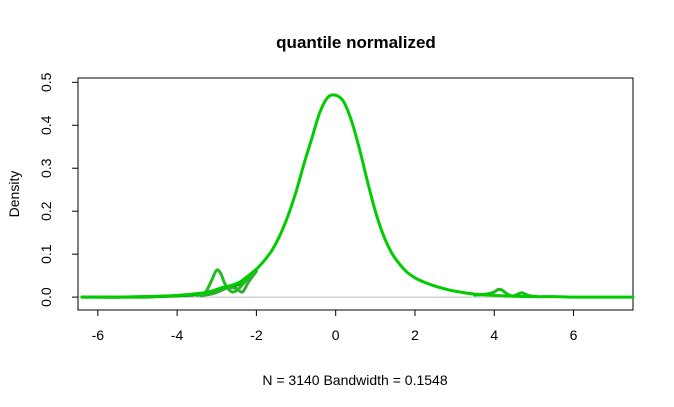 This screenshot has height=407, width=674. What do you see at coordinates (46, 82) in the screenshot?
I see `y-tick-label: 0.5` at bounding box center [46, 82].